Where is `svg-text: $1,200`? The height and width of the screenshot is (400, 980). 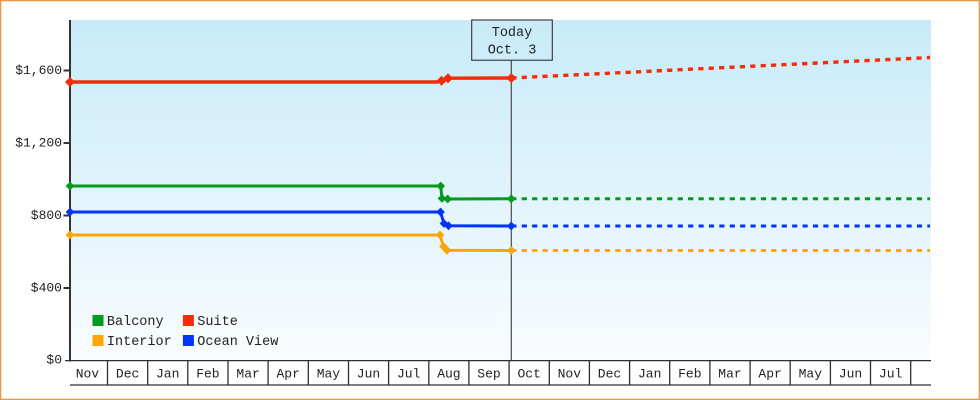 svg-text: $1,200 is located at coordinates (38, 143).